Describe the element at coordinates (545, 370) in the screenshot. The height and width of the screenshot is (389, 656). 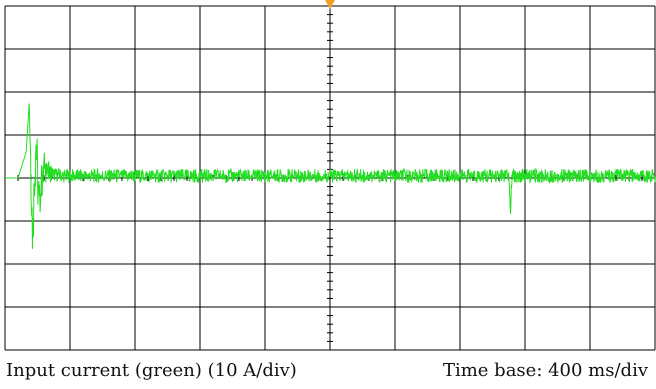
I see `timebase-caption: Time base: 400 ms/div` at that location.